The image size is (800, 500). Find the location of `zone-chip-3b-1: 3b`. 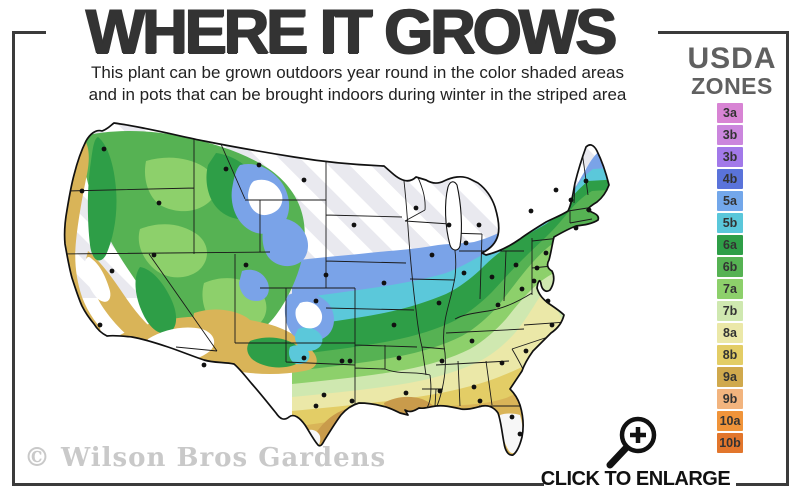

zone-chip-3b-1: 3b is located at coordinates (730, 135).